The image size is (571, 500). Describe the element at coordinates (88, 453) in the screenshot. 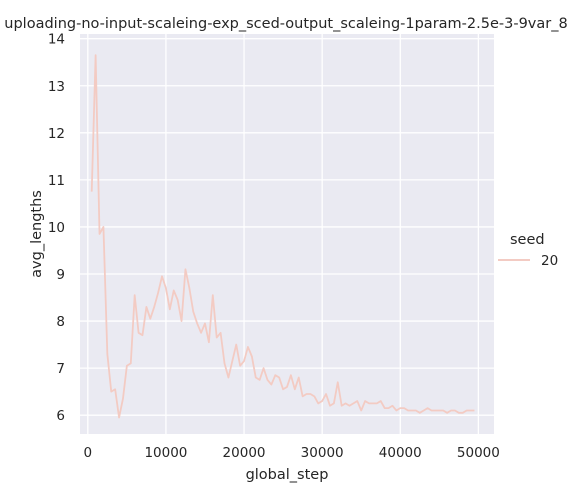

I see `x-tick-label: 0` at that location.